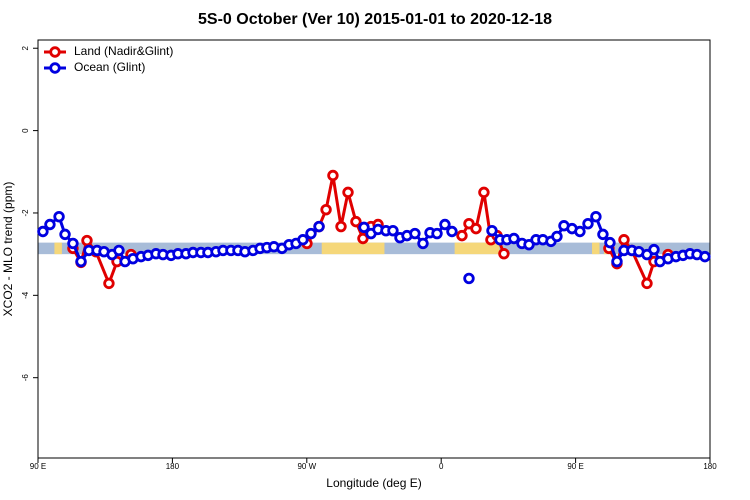  What do you see at coordinates (25, 130) in the screenshot?
I see `y-tick-label: 0` at bounding box center [25, 130].